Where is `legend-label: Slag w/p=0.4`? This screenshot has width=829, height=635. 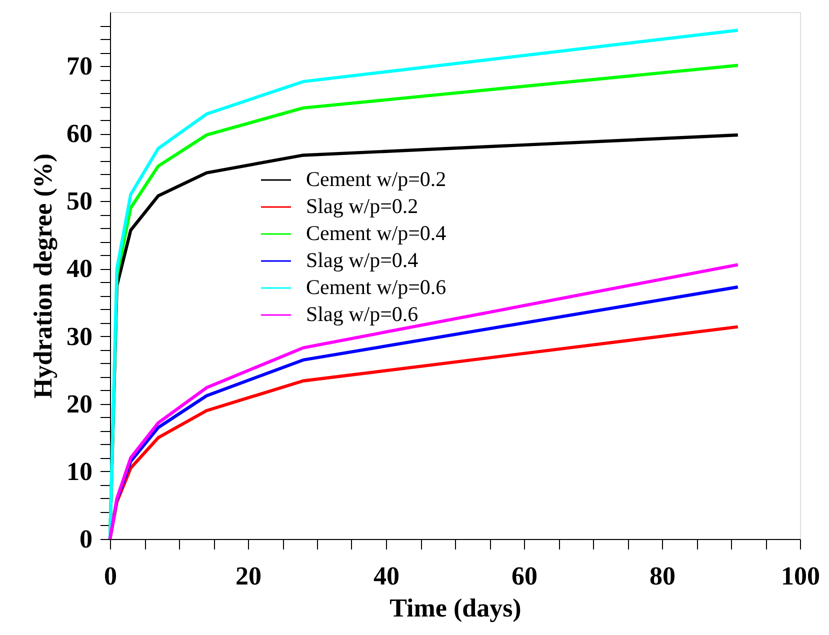 legend-label: Slag w/p=0.4 is located at coordinates (362, 260).